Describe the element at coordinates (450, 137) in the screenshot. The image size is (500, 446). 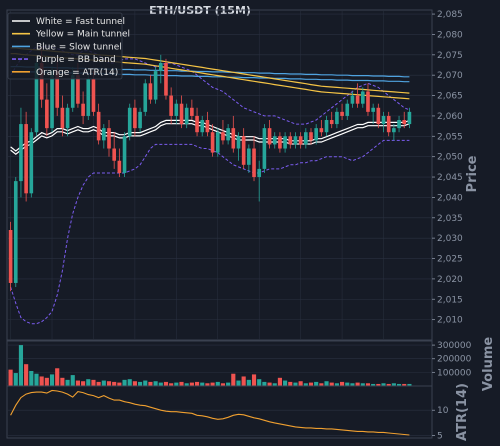
I see `price-tick-label: 2,055` at that location.